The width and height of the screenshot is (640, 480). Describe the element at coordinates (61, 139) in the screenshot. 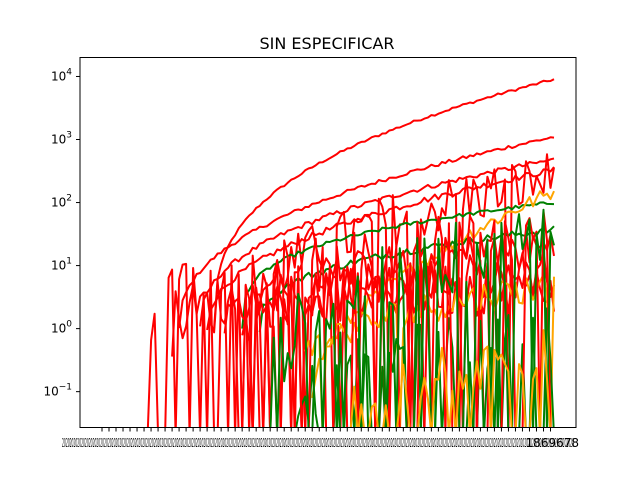

I see `y-tick-label: 10³` at that location.